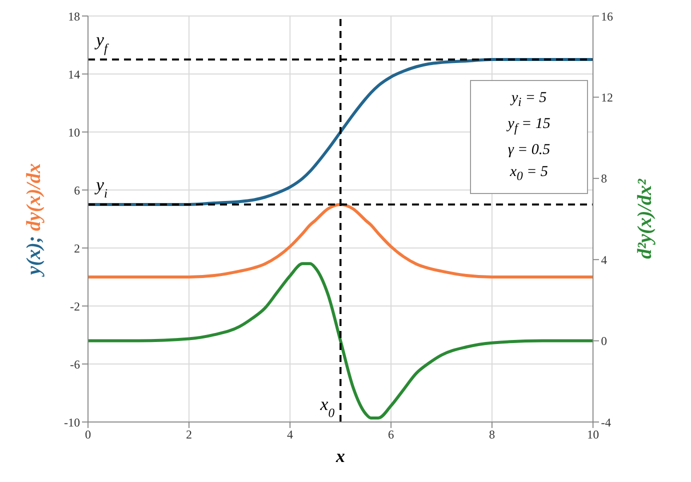 The height and width of the screenshot is (482, 691). I want to click on annotation: y$_{f}$ = 15, so click(529, 126).